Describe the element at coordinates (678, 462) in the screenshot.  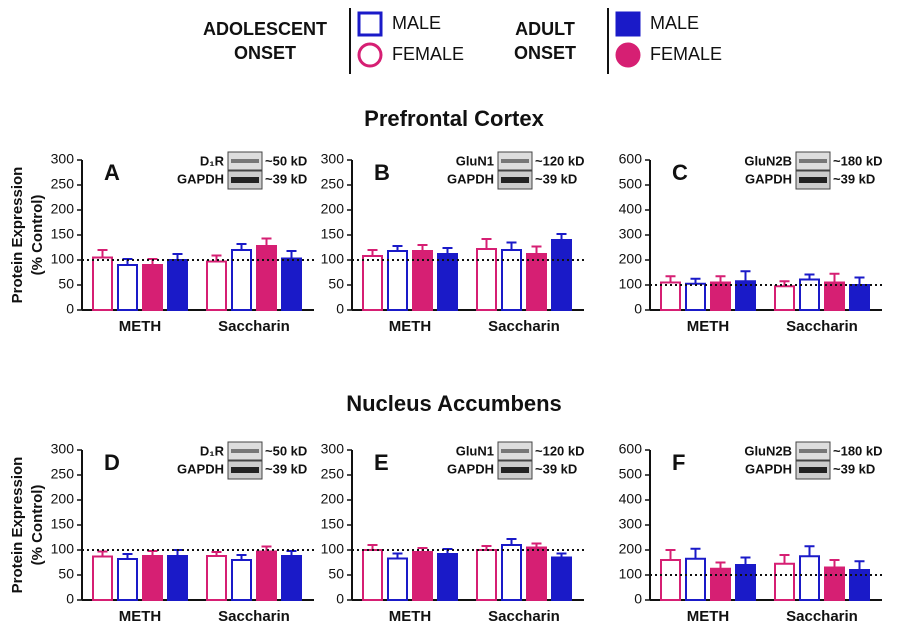
I see `panel-letter: F` at that location.